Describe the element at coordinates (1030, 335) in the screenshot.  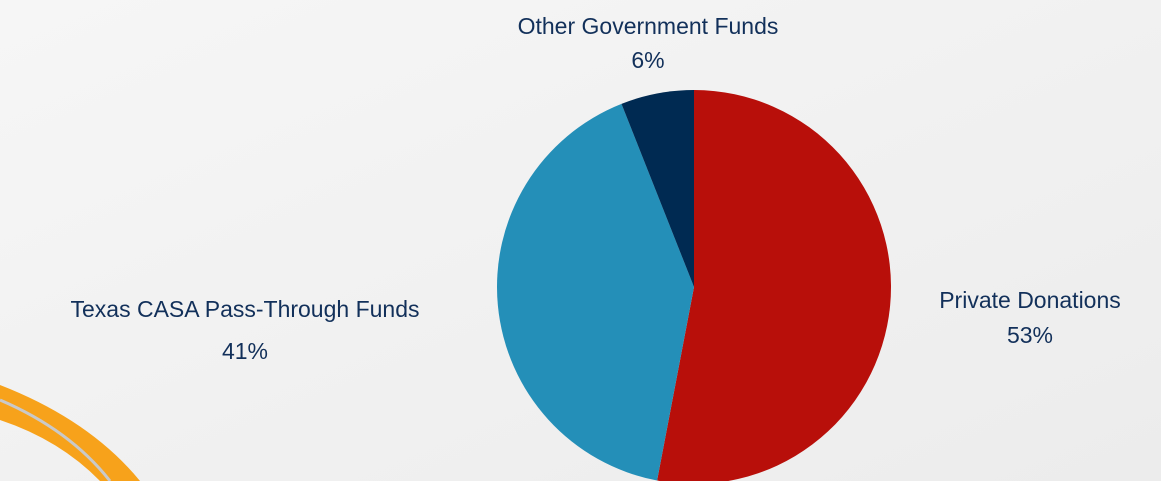
I see `slice-value-label: 53%` at that location.